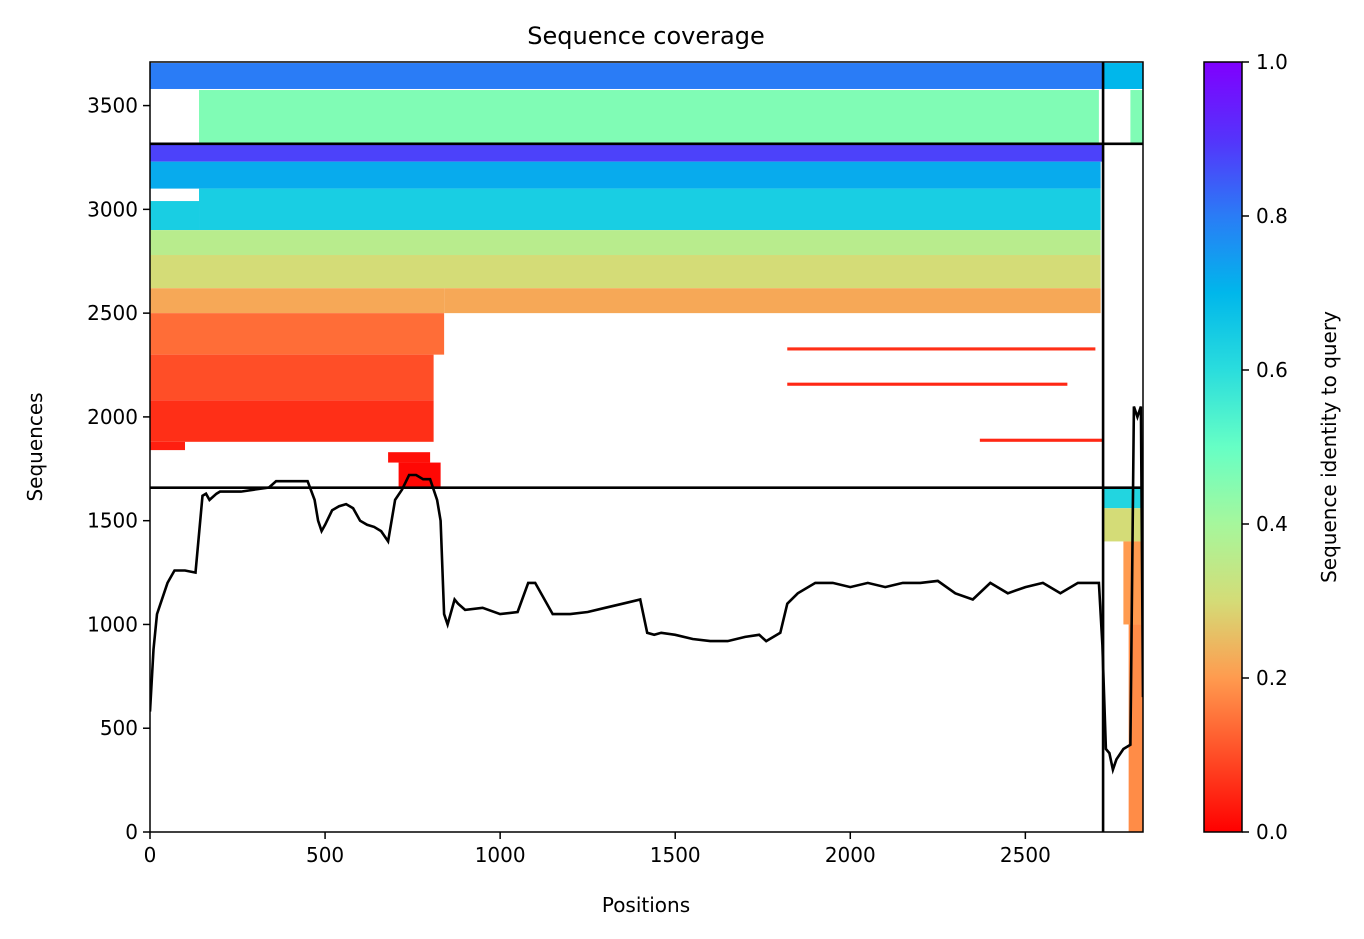 This screenshot has height=939, width=1364. Describe the element at coordinates (131, 832) in the screenshot. I see `y-tick-label: 0` at that location.